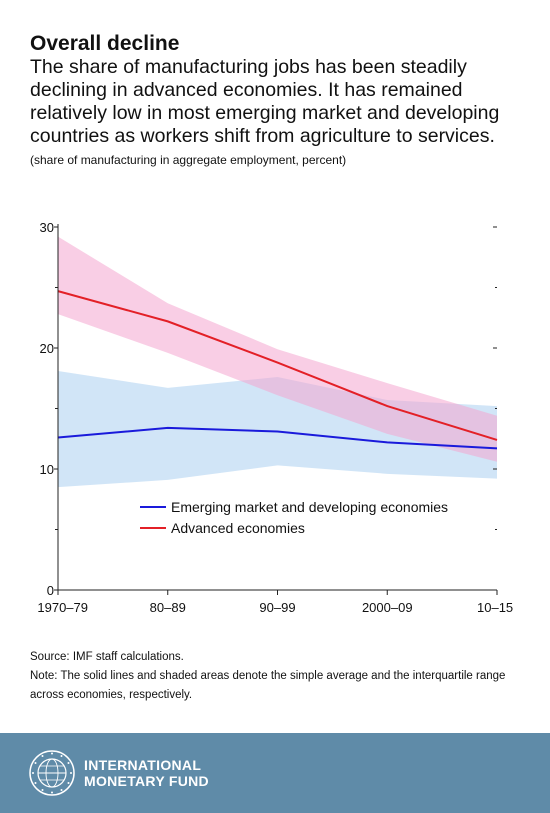 The height and width of the screenshot is (813, 550). Describe the element at coordinates (168, 607) in the screenshot. I see `x-tick-label: 80–89` at that location.